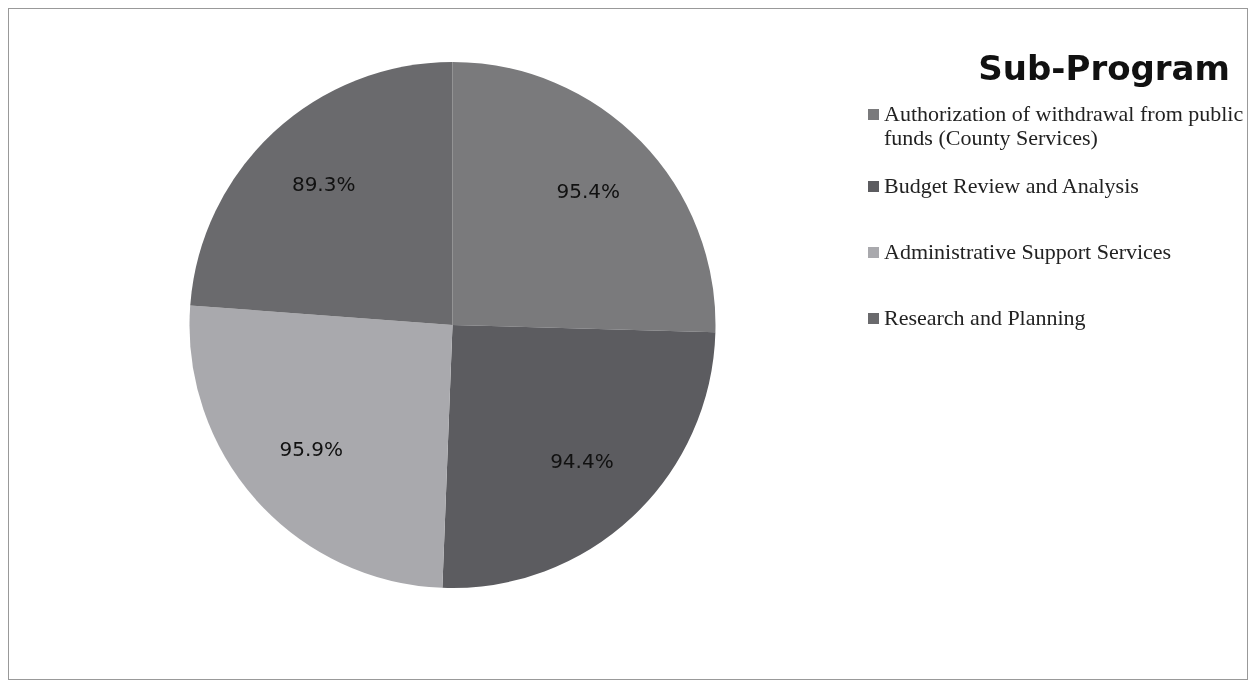 The image size is (1257, 688). What do you see at coordinates (985, 317) in the screenshot?
I see `legend-label: Research and Planning` at bounding box center [985, 317].